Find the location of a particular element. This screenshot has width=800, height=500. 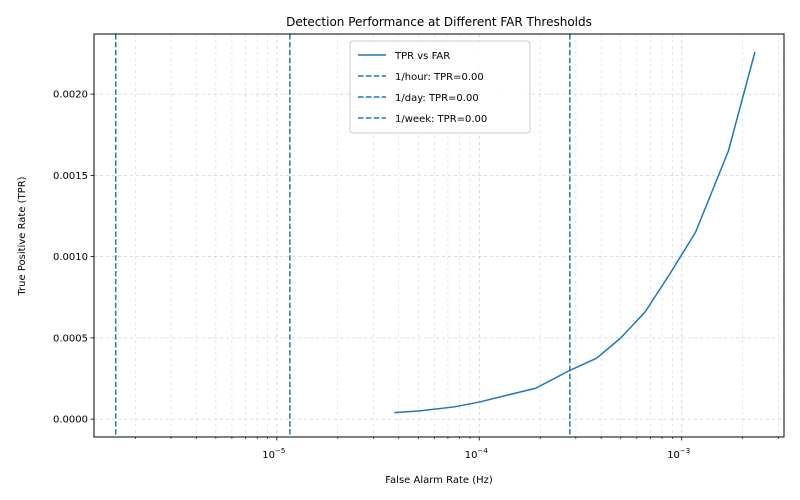

x-axis-label: False Alarm Rate (Hz) is located at coordinates (439, 480).